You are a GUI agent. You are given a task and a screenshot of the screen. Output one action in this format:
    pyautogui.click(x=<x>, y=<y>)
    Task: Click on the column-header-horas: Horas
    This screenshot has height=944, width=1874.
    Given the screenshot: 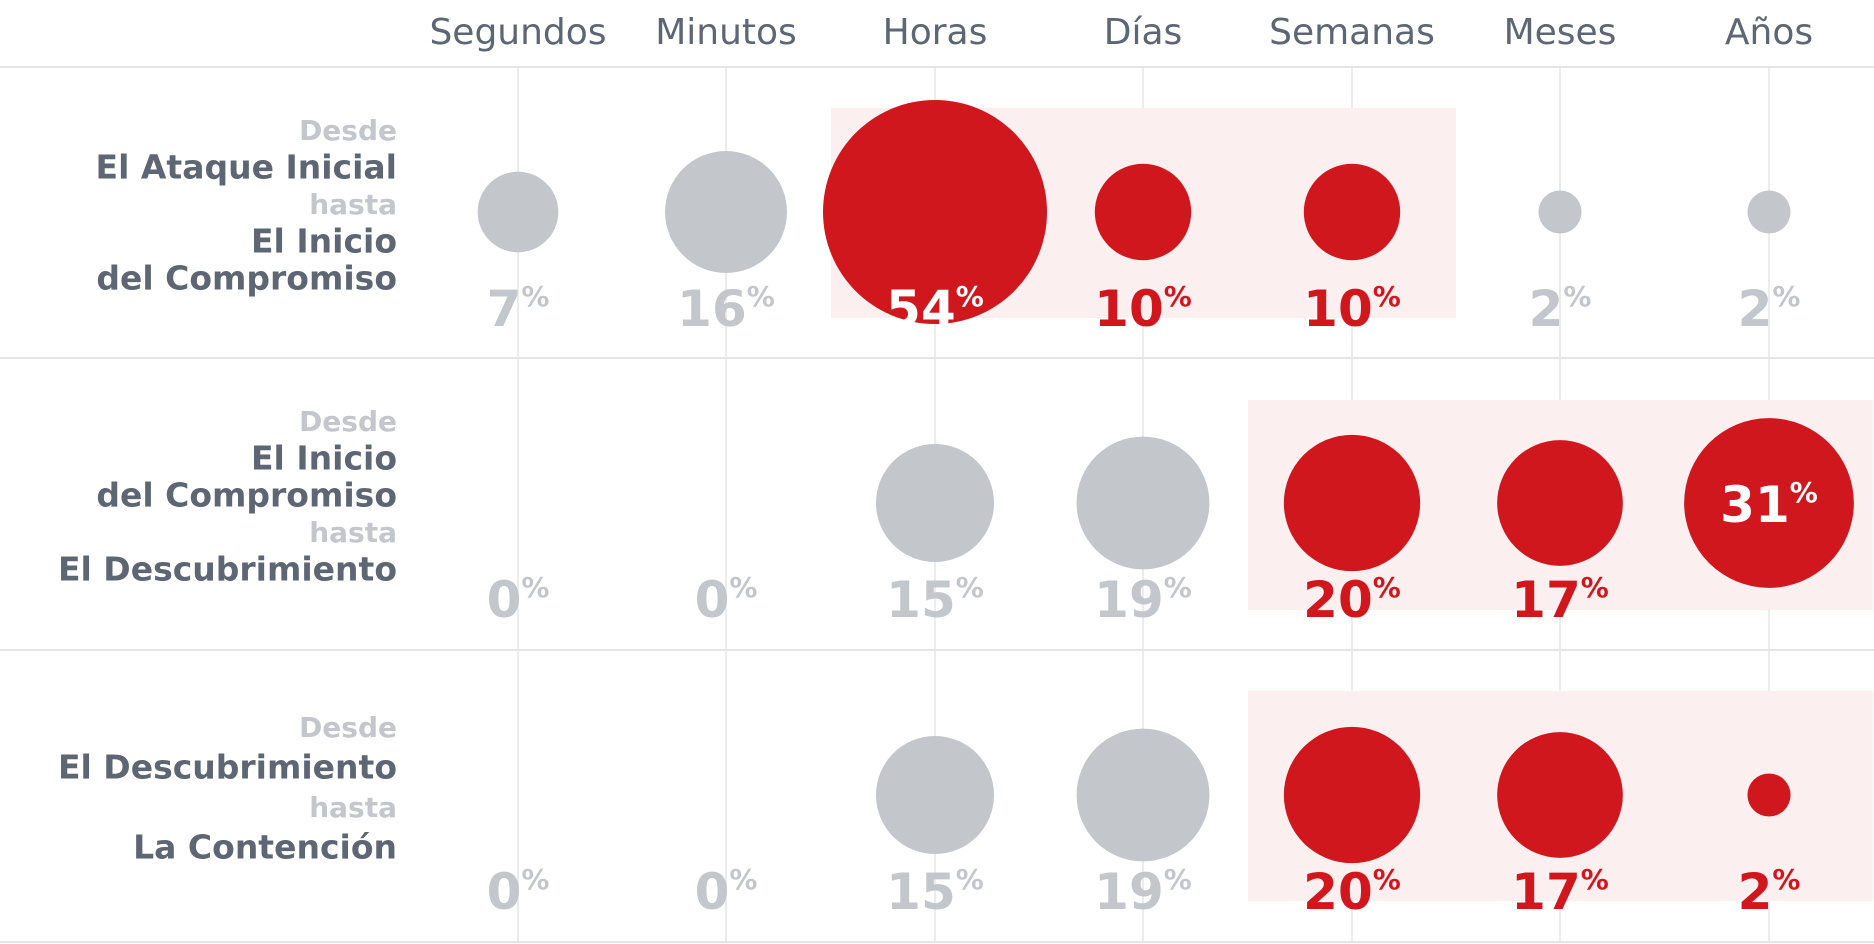 What is the action you would take?
    pyautogui.click(x=935, y=32)
    